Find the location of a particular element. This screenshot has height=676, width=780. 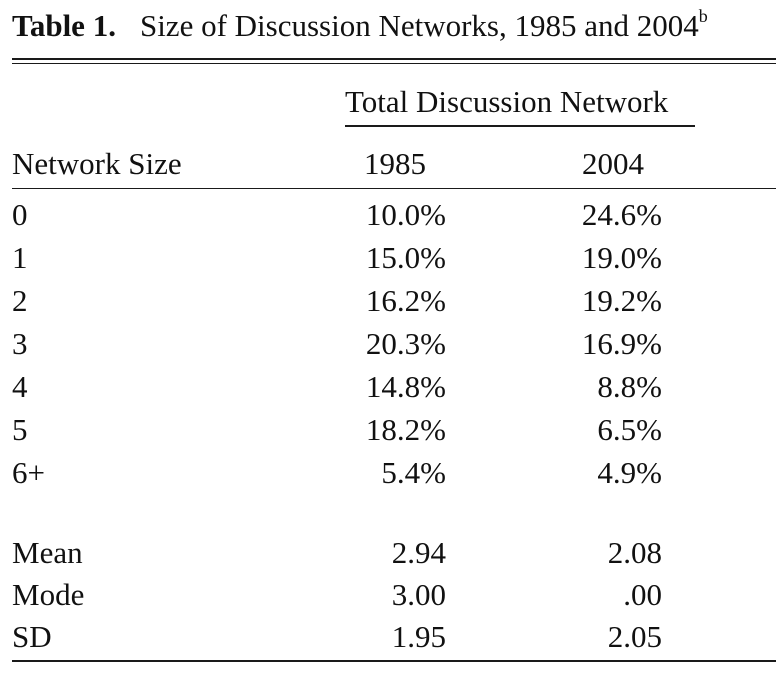

header-1985: 1985 is located at coordinates (395, 163).